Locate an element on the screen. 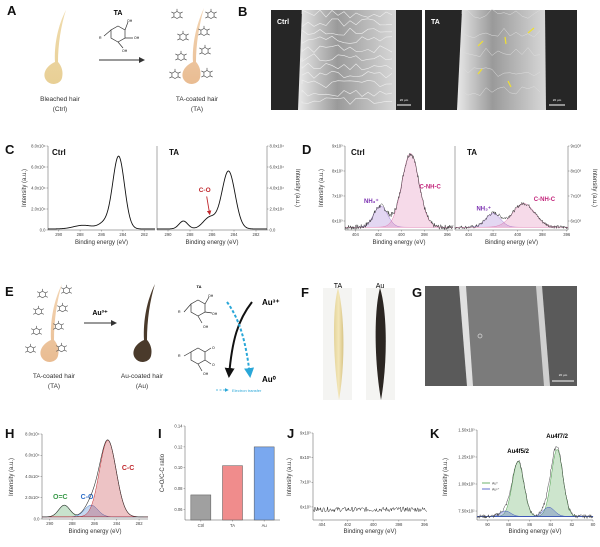 This screenshot has height=547, width=600. category-label: TA is located at coordinates (232, 525).